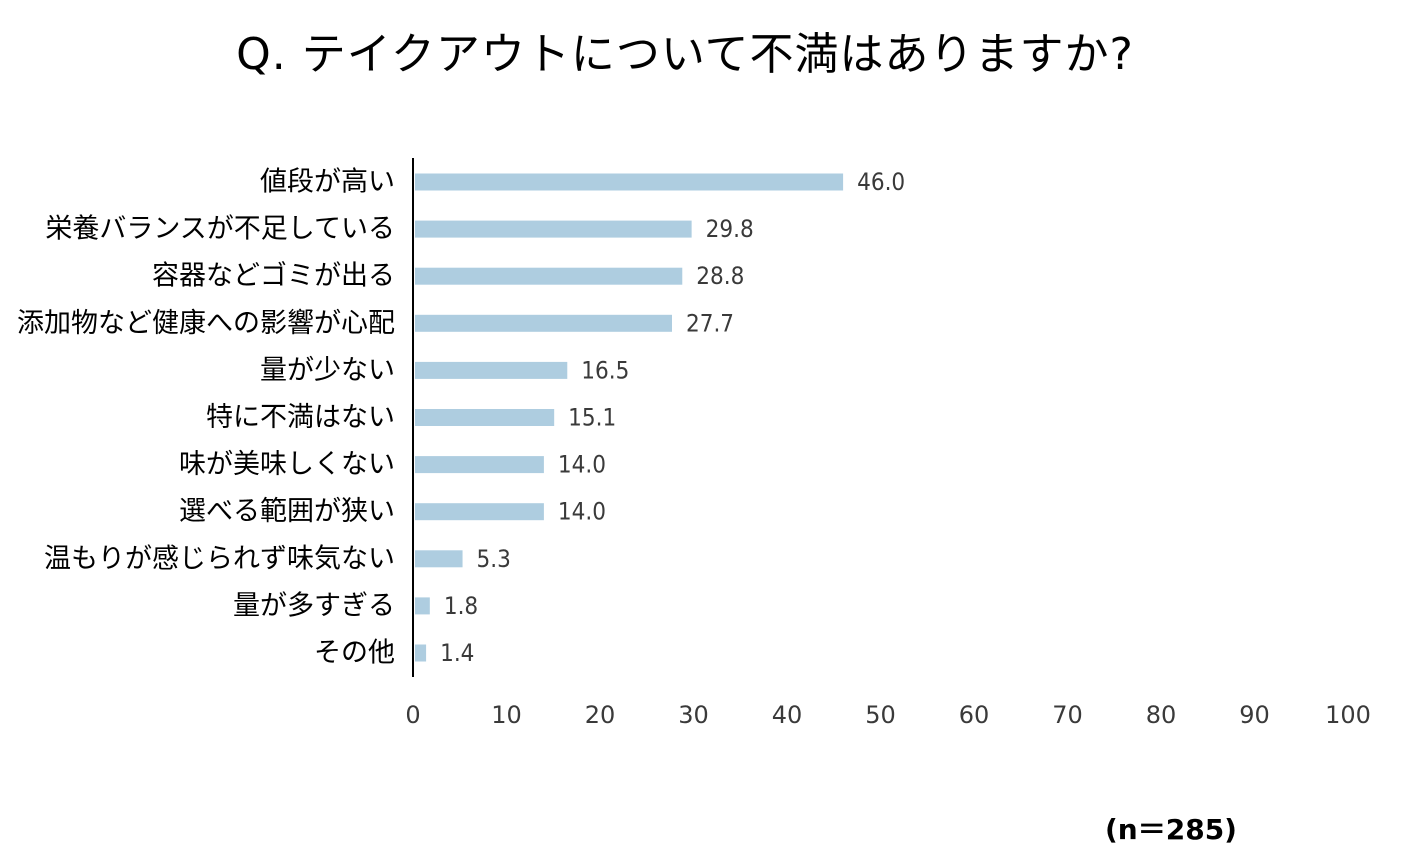  What do you see at coordinates (592, 418) in the screenshot?
I see `value-label: 15.1` at bounding box center [592, 418].